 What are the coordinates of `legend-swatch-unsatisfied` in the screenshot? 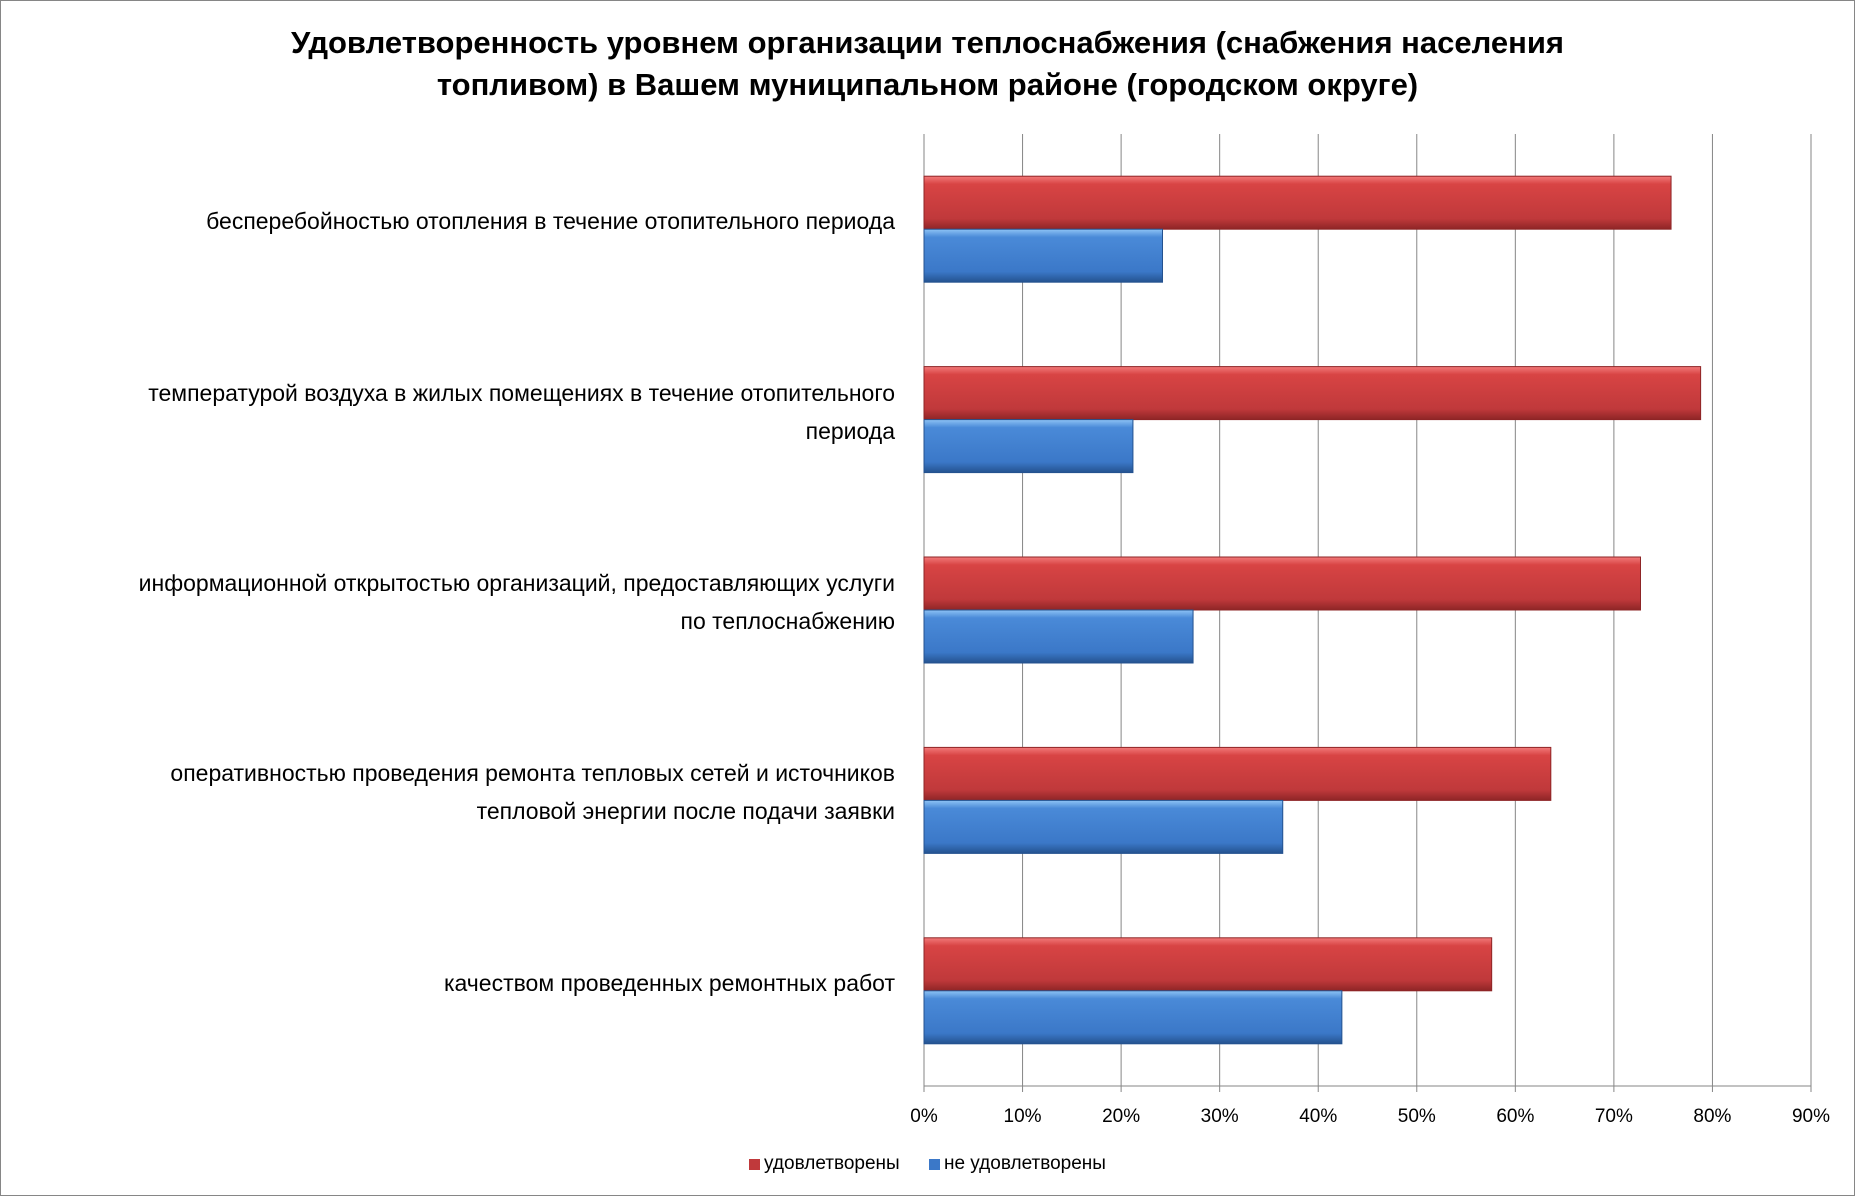 It's located at (934, 1164).